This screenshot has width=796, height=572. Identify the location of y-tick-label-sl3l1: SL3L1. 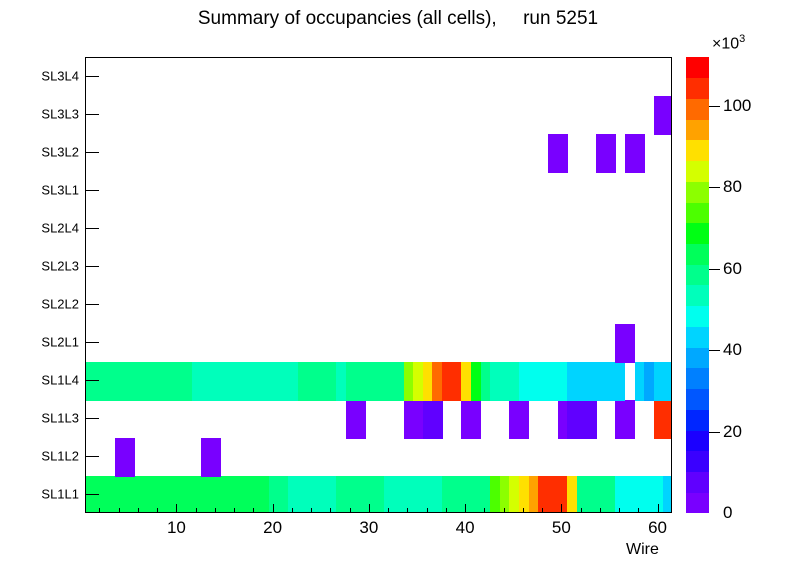
(60, 190).